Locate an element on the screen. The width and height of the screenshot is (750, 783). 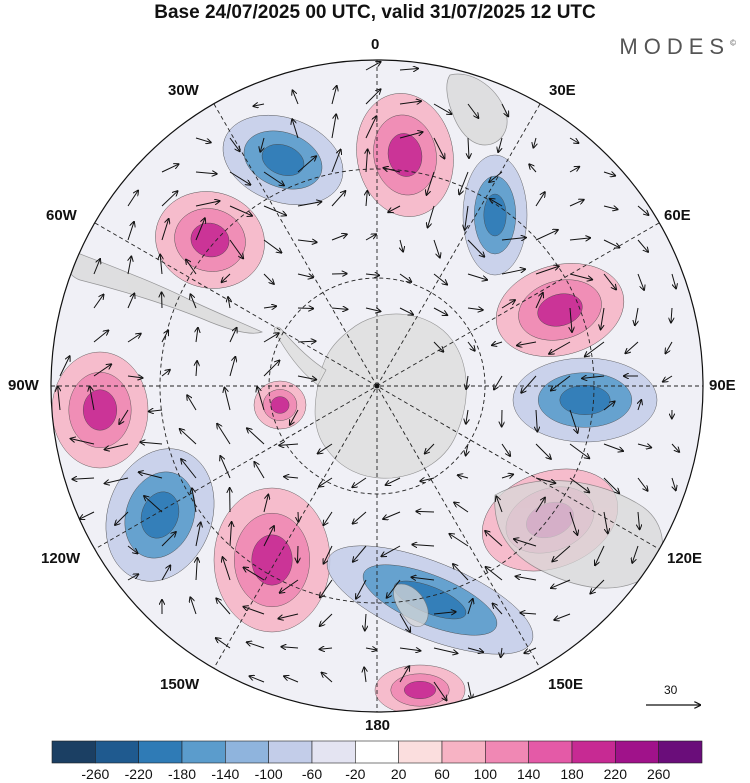
lon-label-120e: 120E is located at coordinates (685, 558).